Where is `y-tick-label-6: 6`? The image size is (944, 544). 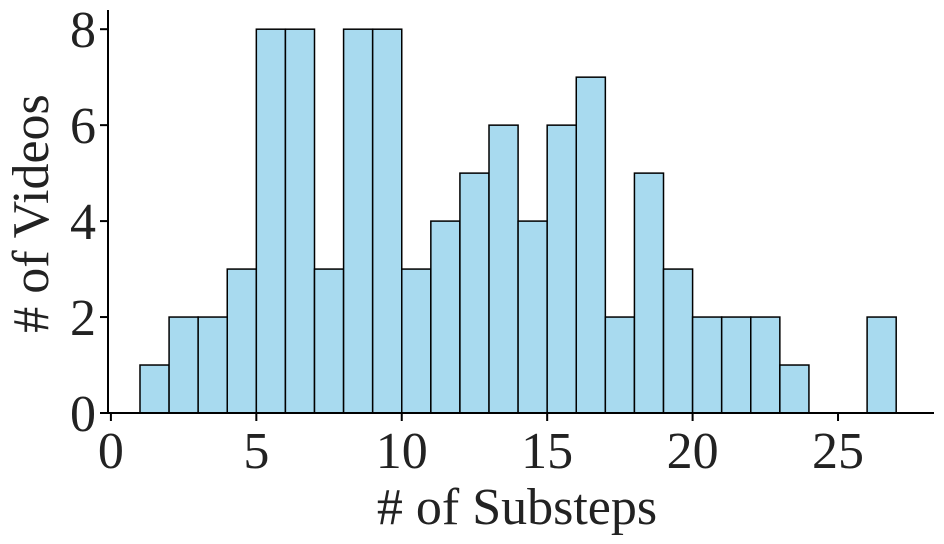
y-tick-label-6: 6 is located at coordinates (83, 126).